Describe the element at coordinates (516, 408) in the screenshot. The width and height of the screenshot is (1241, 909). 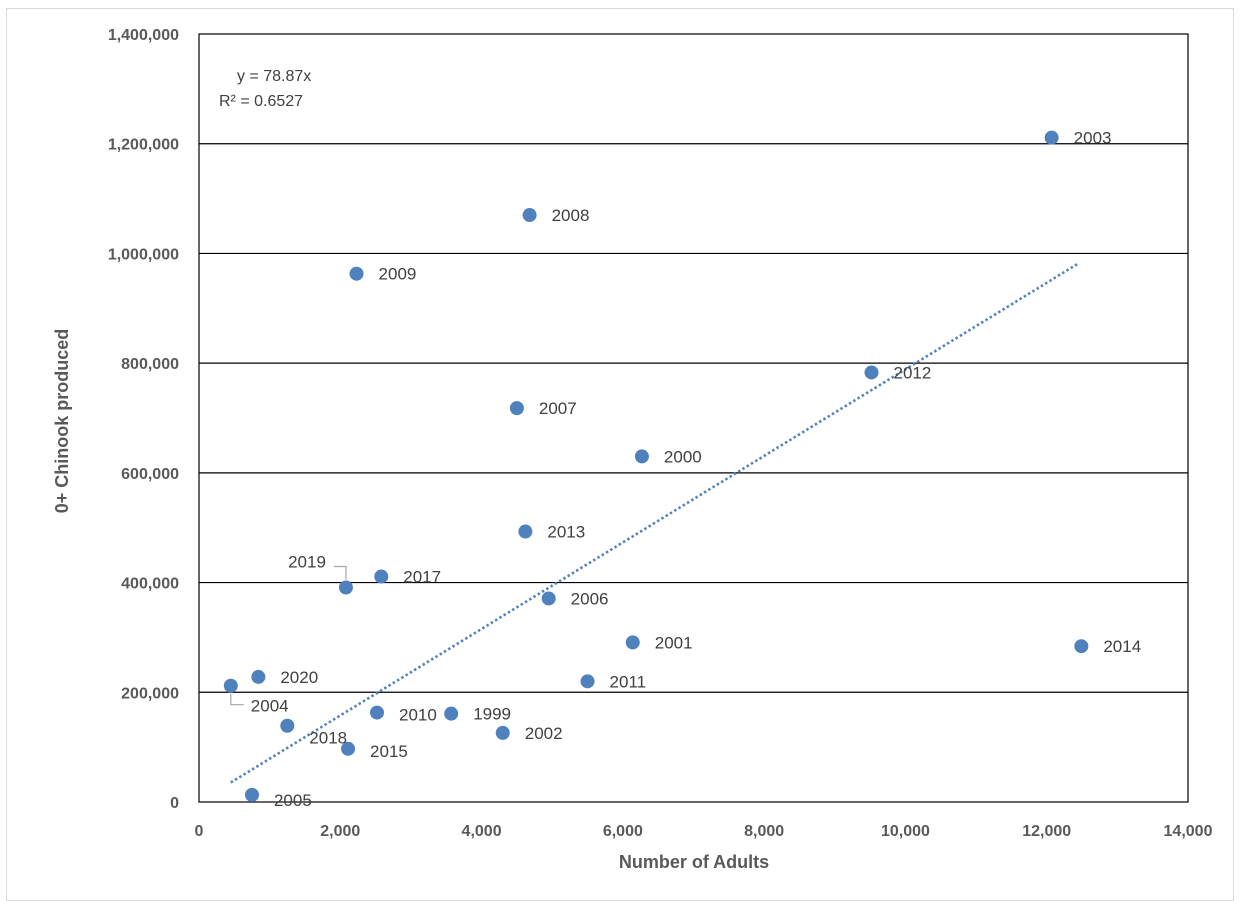
I see `point-2007` at that location.